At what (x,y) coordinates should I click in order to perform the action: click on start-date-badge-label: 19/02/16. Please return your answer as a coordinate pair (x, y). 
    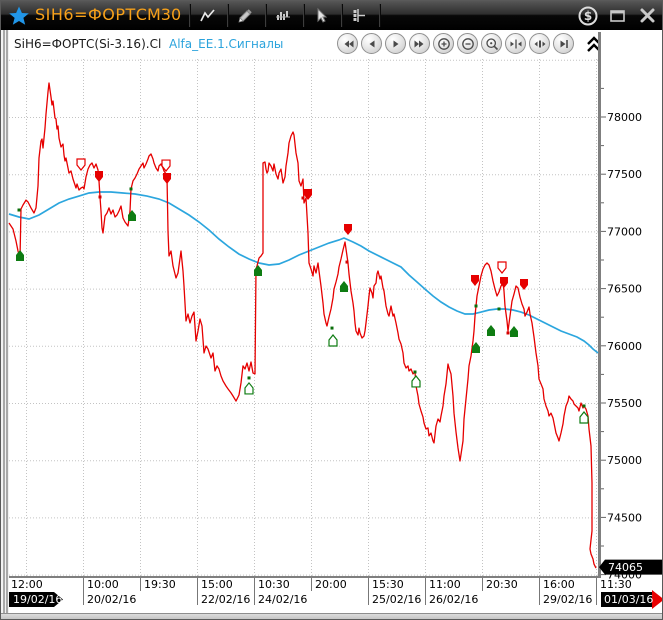
    Looking at the image, I should click on (37, 599).